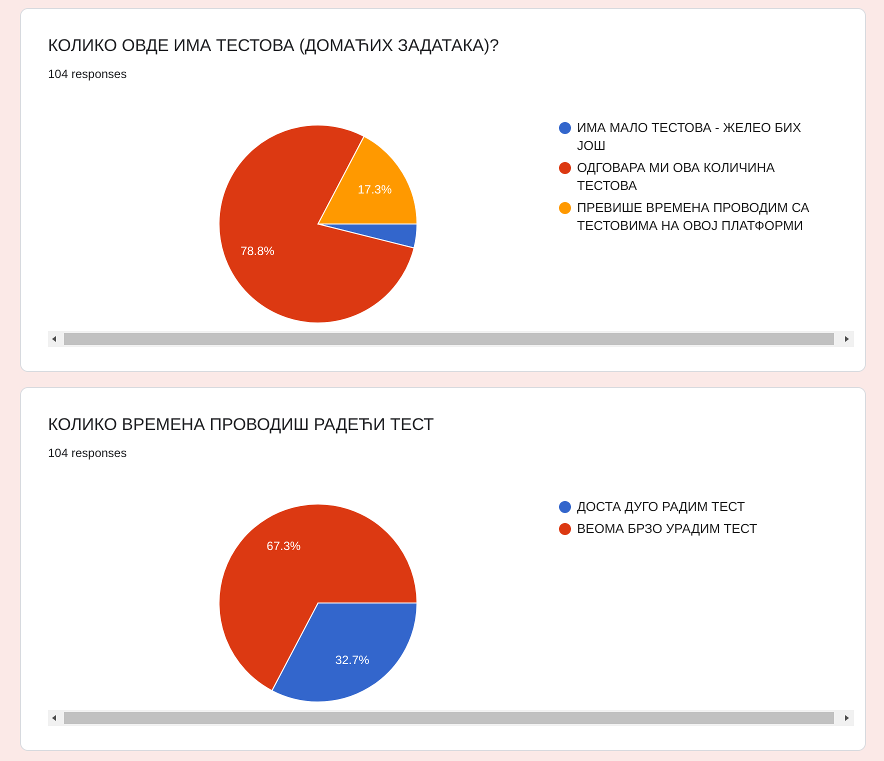  I want to click on data-label: 32.7%, so click(352, 659).